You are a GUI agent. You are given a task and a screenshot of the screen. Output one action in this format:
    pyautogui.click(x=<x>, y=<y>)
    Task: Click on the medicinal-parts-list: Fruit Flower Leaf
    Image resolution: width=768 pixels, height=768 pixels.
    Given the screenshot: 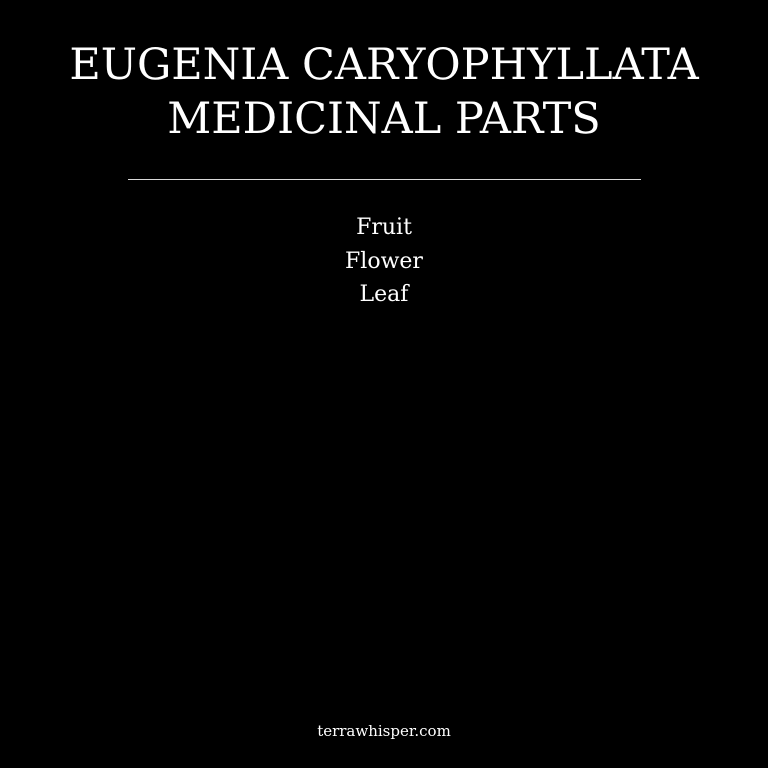 What is the action you would take?
    pyautogui.click(x=384, y=261)
    